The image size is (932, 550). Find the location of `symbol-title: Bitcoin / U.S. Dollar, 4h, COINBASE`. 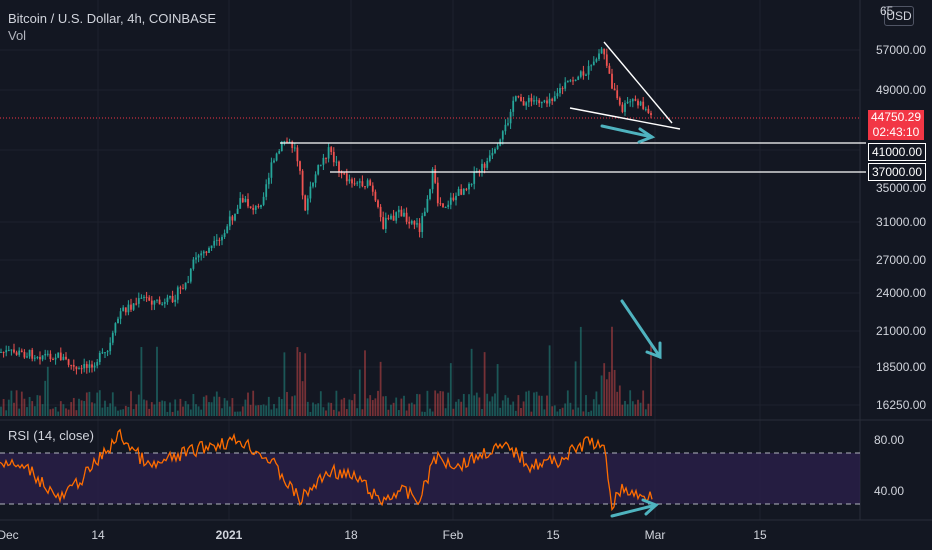

symbol-title: Bitcoin / U.S. Dollar, 4h, COINBASE is located at coordinates (112, 18).